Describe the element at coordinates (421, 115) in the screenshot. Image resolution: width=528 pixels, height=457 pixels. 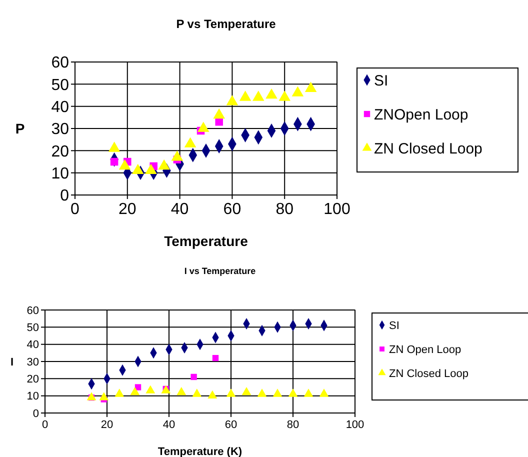
I see `legend-label: ZNOpen Loop` at that location.